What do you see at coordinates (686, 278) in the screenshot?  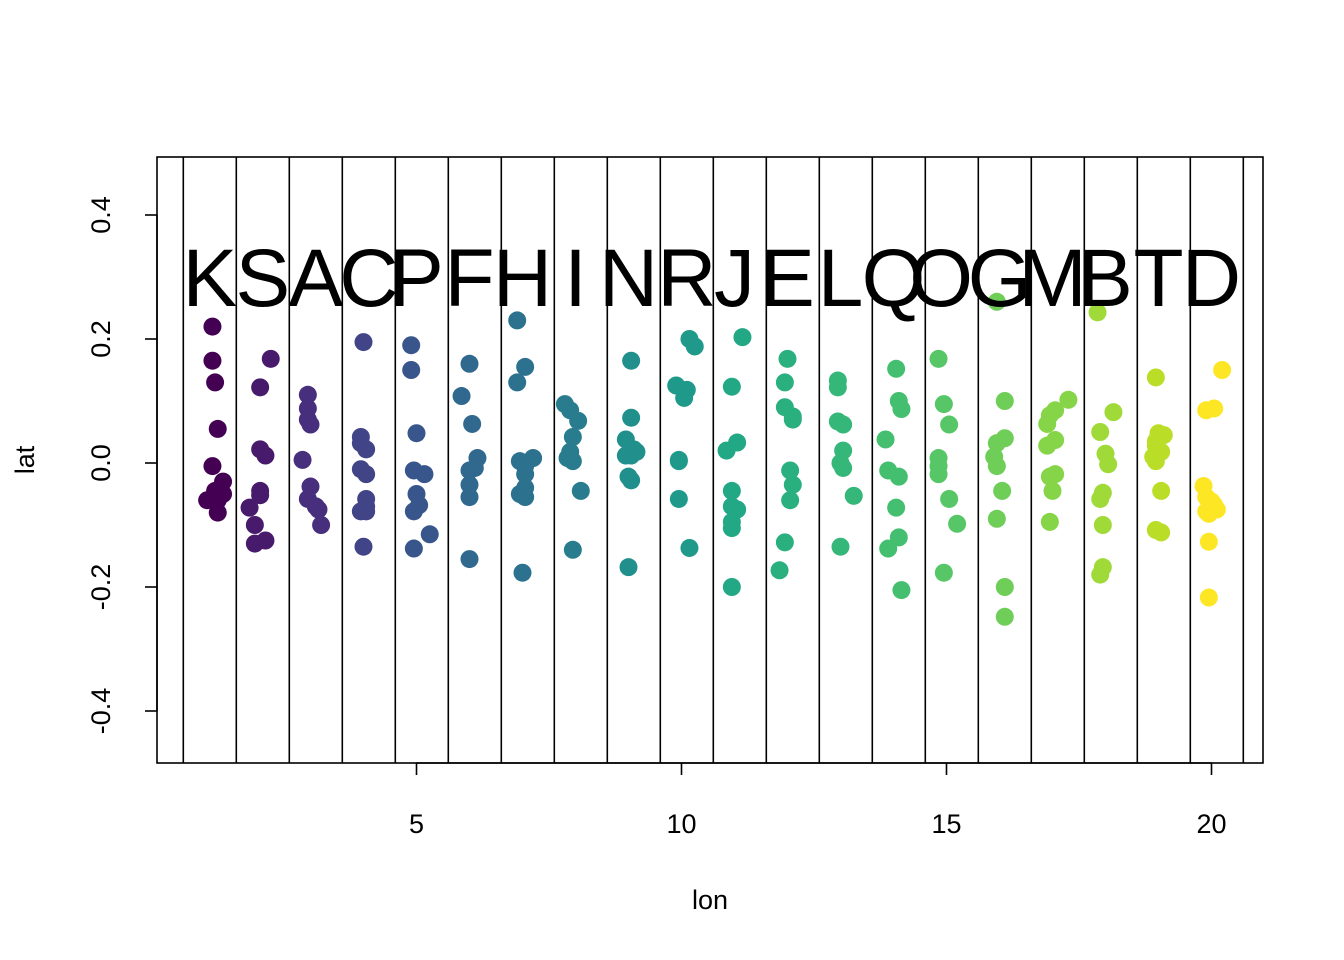 I see `group-label: R` at bounding box center [686, 278].